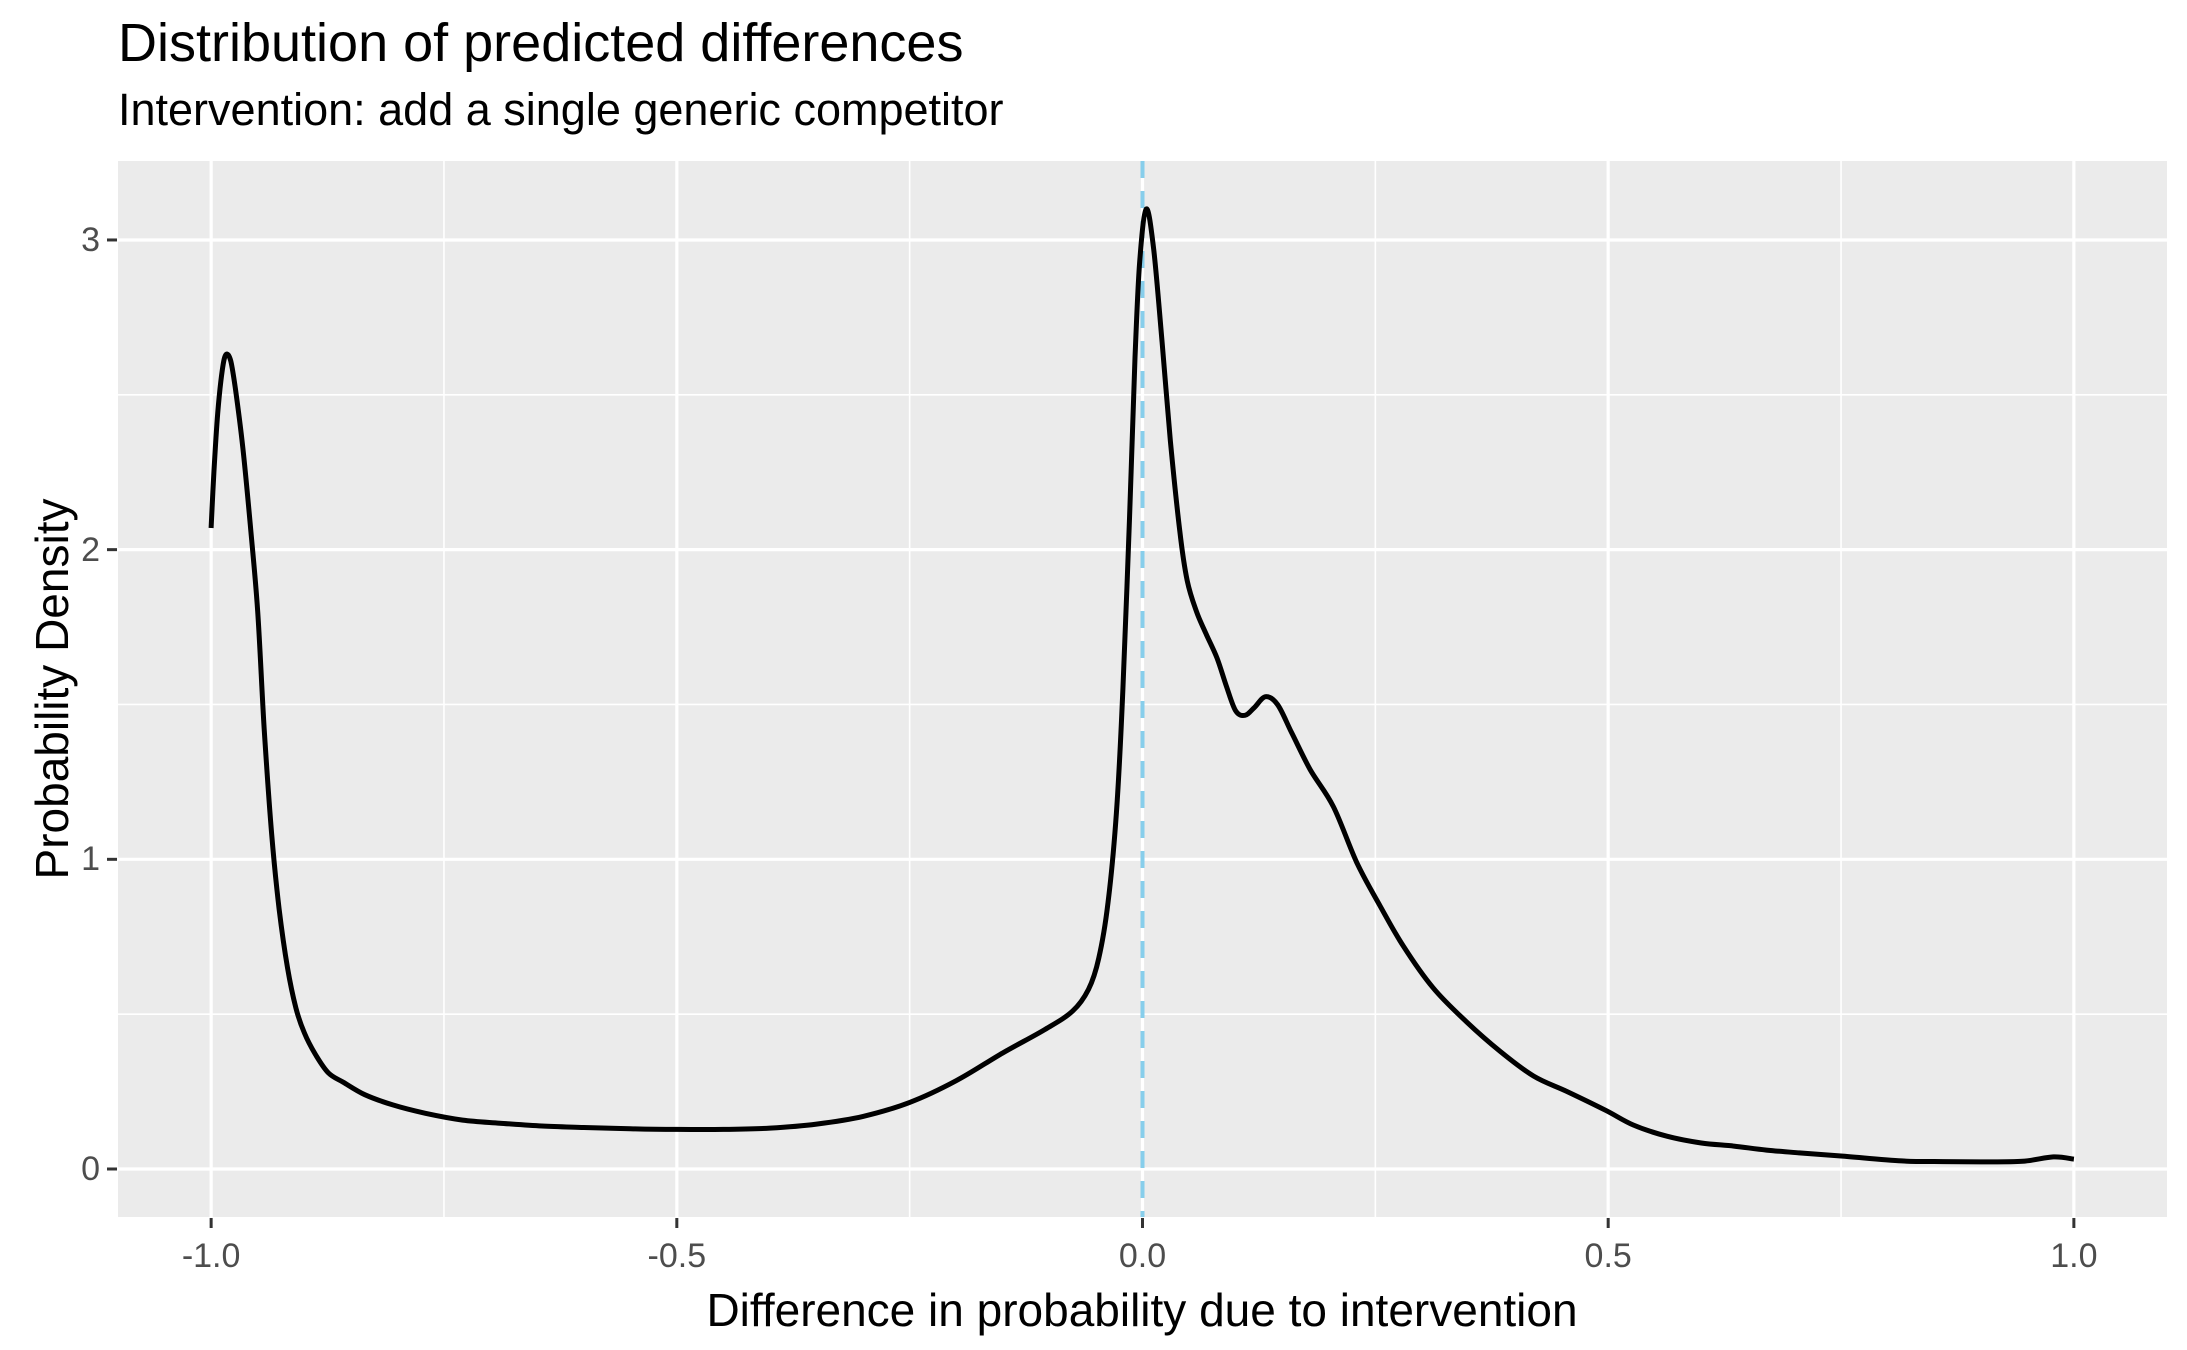 Image resolution: width=2187 pixels, height=1350 pixels. What do you see at coordinates (677, 1256) in the screenshot?
I see `x-tick-label: -0.5` at bounding box center [677, 1256].